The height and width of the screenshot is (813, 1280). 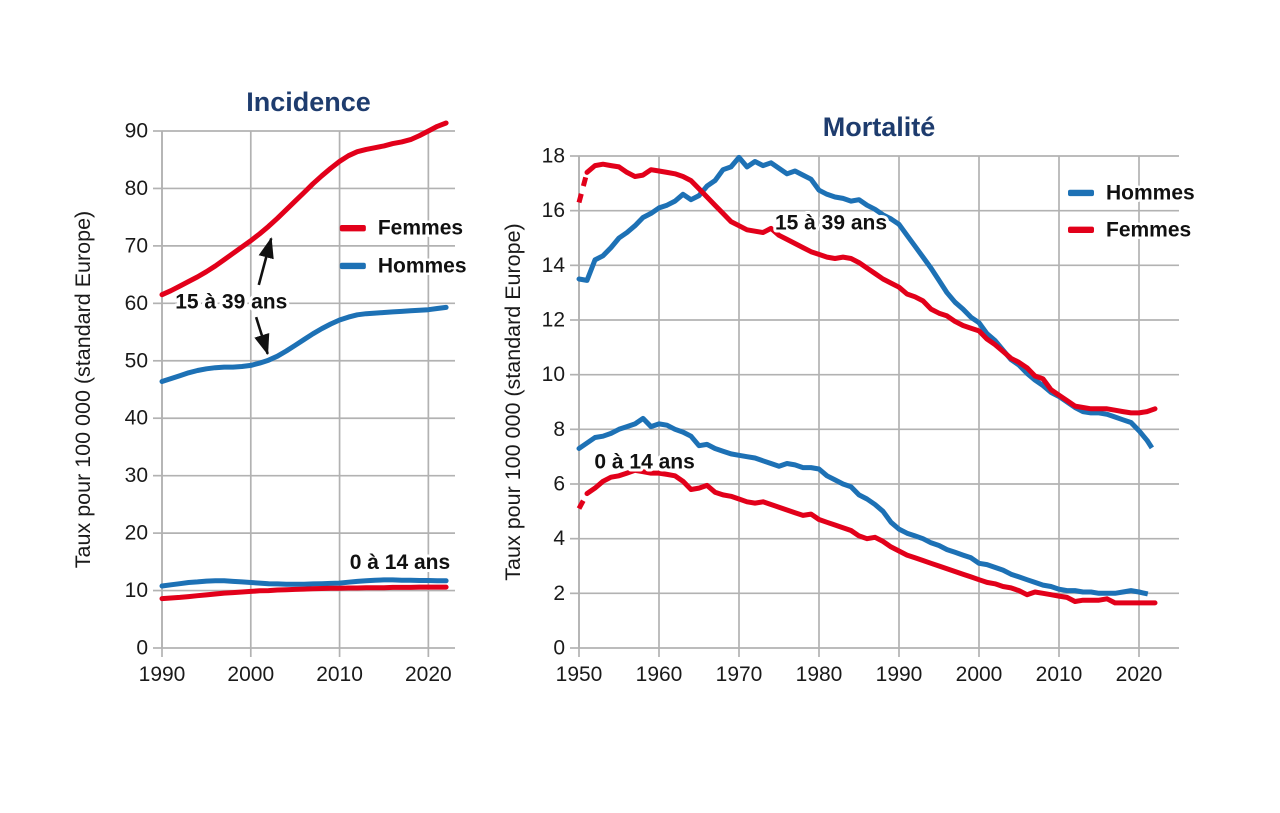 What do you see at coordinates (308, 102) in the screenshot?
I see `chart-title: Incidence` at bounding box center [308, 102].